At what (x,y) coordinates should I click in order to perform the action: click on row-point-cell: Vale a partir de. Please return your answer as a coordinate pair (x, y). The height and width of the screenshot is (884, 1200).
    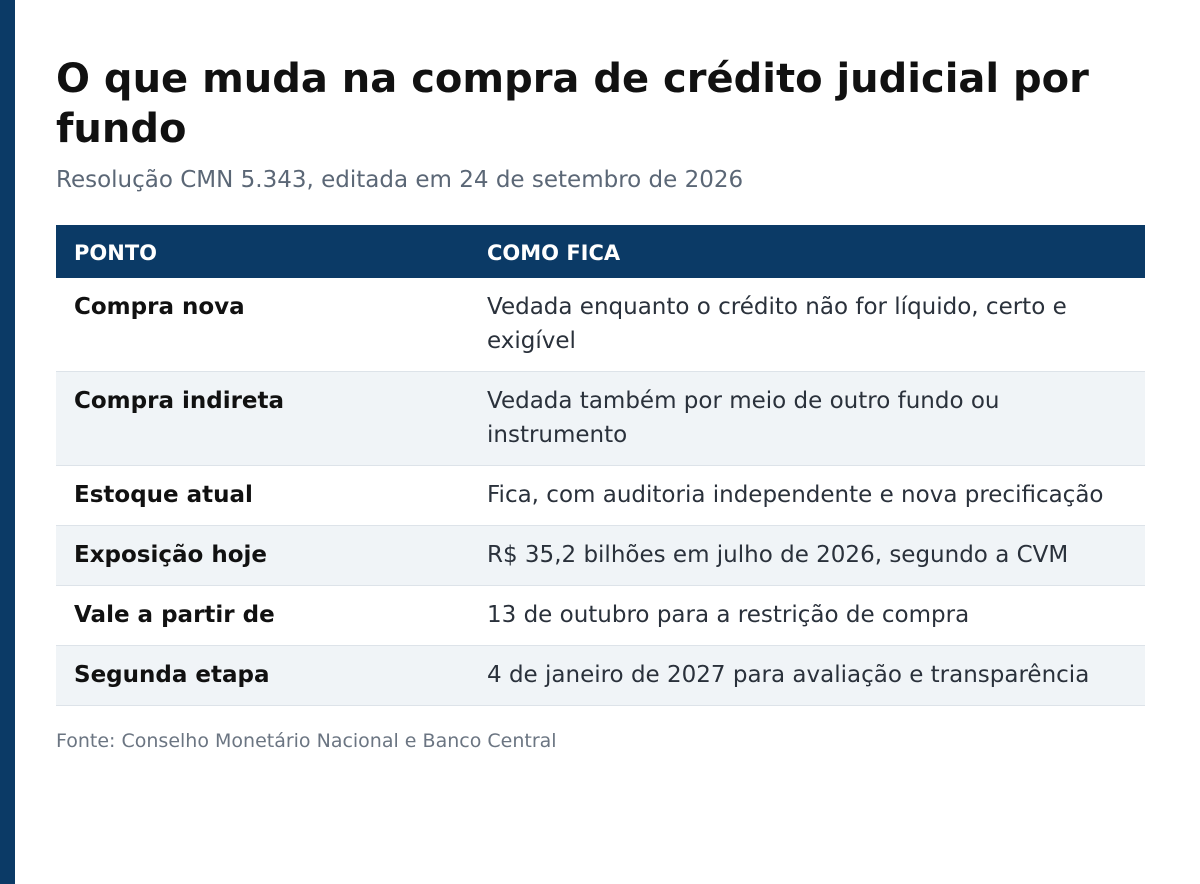
    Looking at the image, I should click on (174, 615).